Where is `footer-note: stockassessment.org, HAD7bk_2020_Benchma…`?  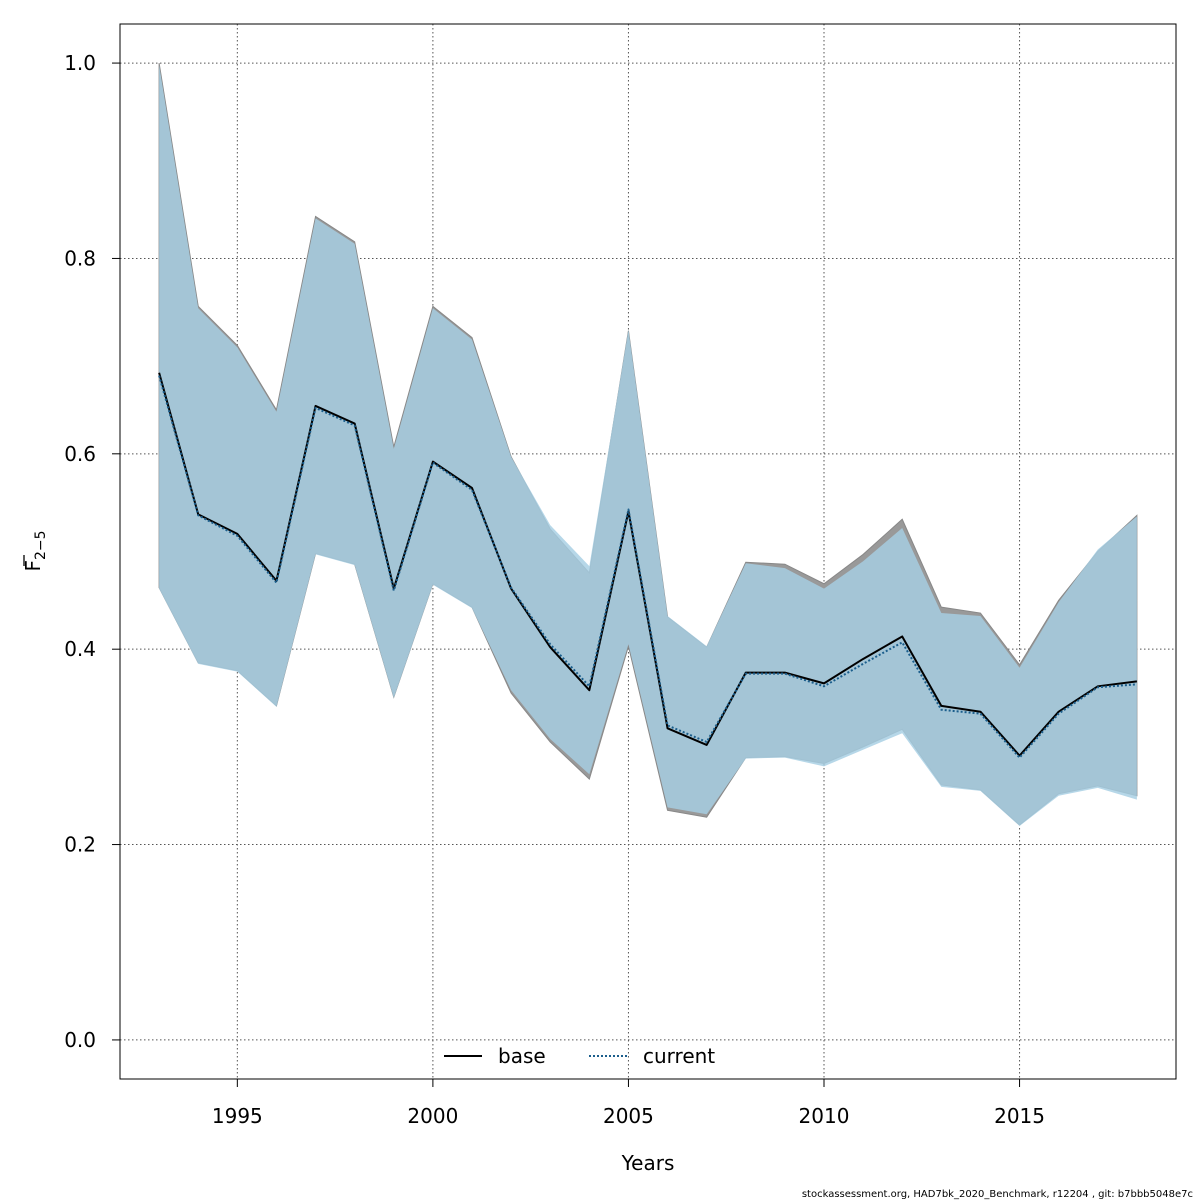 footer-note: stockassessment.org, HAD7bk_2020_Benchma… is located at coordinates (997, 1194).